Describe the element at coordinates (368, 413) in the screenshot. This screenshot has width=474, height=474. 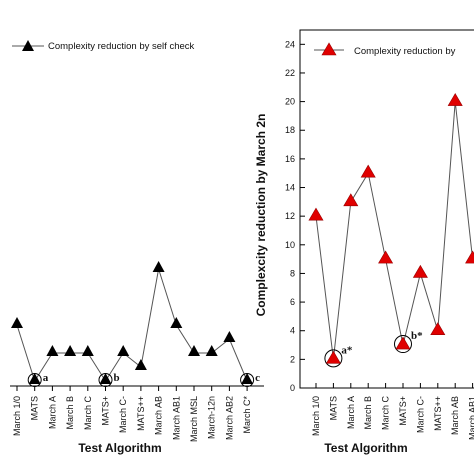
I see `right-x-tick-label: March B` at that location.